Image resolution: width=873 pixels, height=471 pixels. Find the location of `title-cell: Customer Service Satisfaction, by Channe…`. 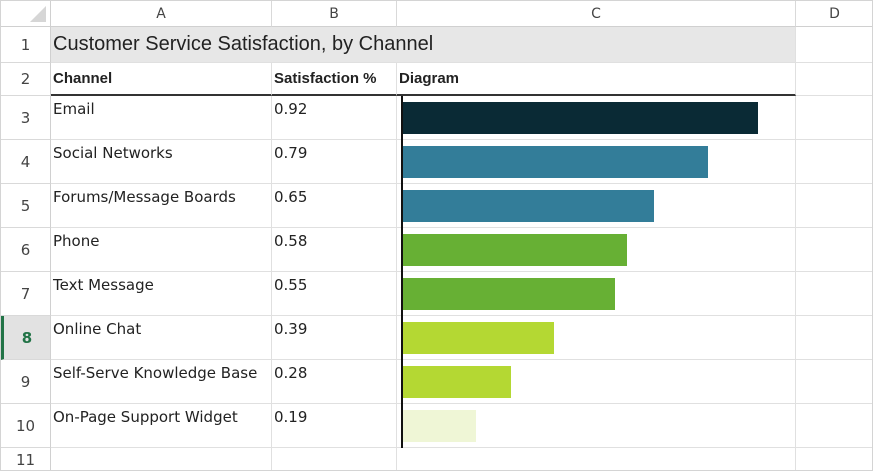

title-cell: Customer Service Satisfaction, by Channe… is located at coordinates (423, 45).